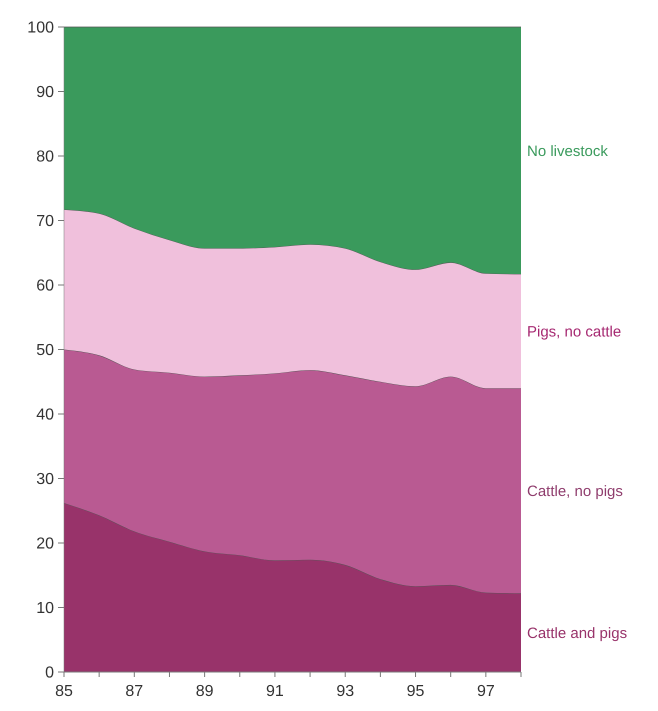  I want to click on y-tick-label: 40, so click(45, 415).